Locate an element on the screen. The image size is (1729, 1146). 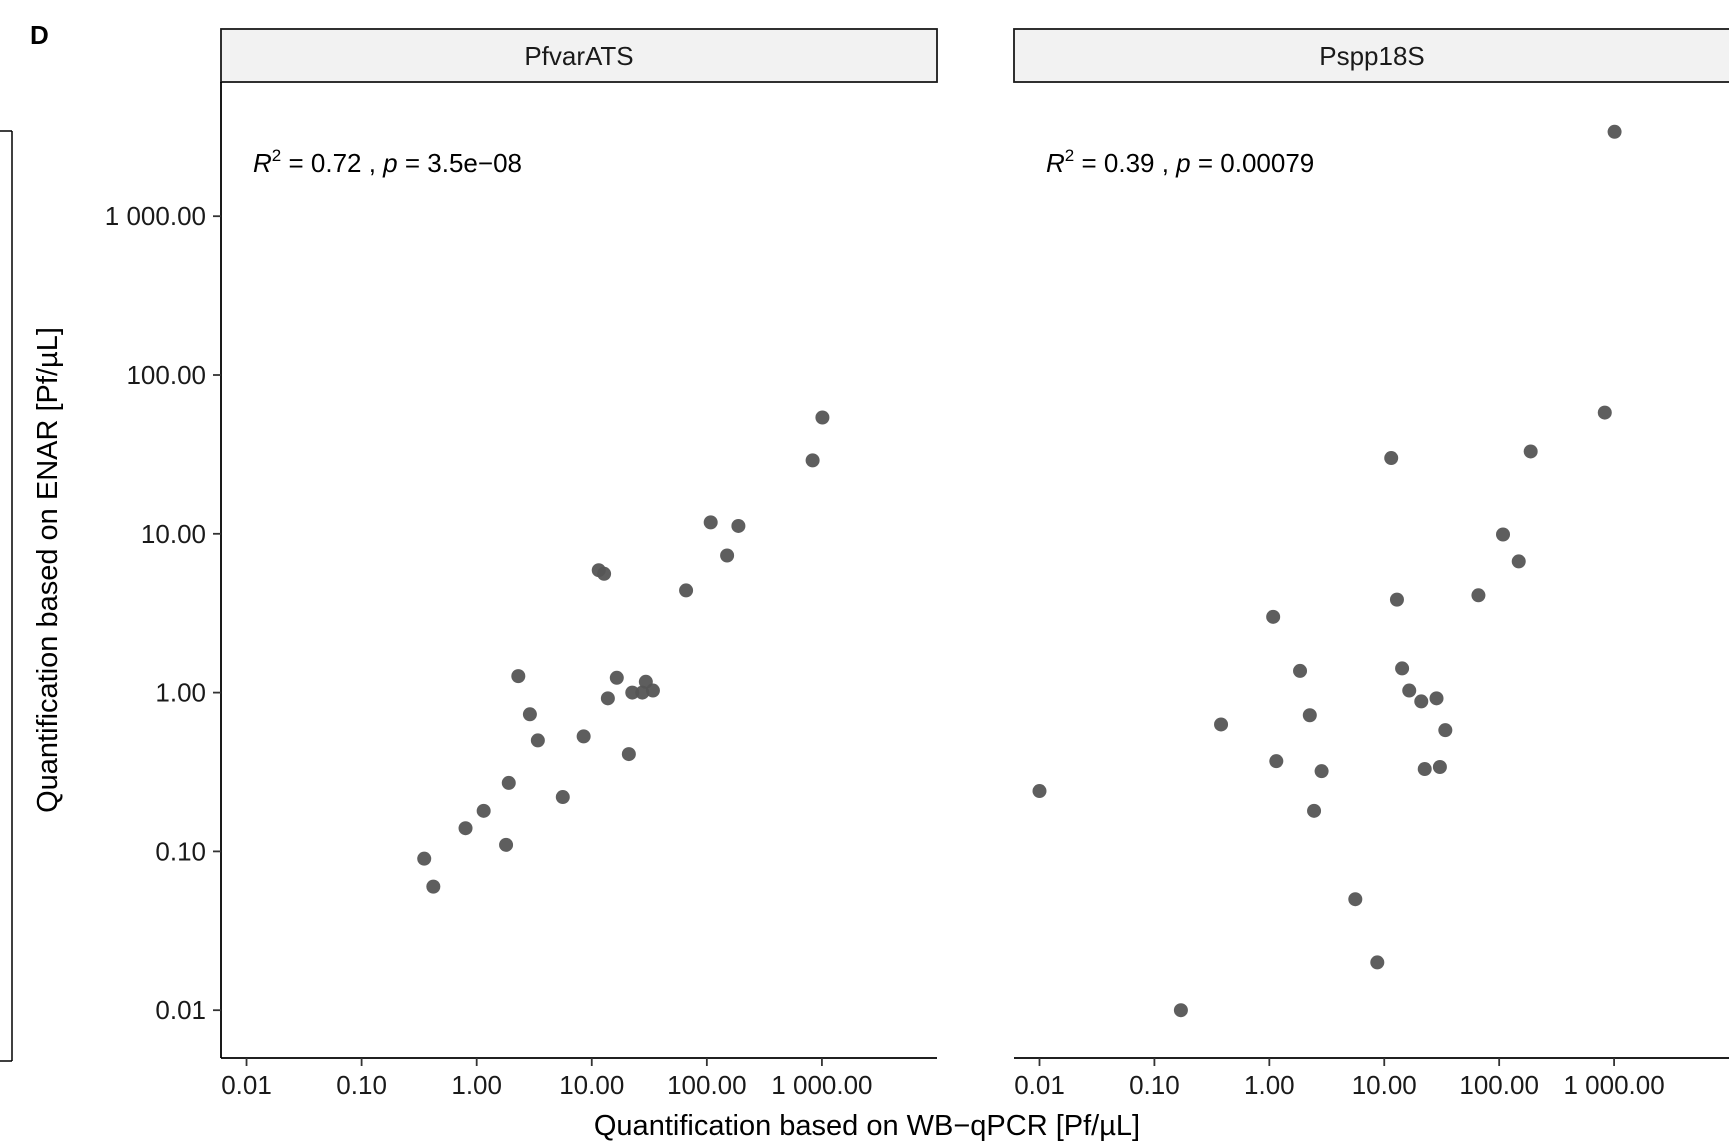
stat-annotation-2: R2 = 0.39 , p = 0.00079 is located at coordinates (1180, 162).